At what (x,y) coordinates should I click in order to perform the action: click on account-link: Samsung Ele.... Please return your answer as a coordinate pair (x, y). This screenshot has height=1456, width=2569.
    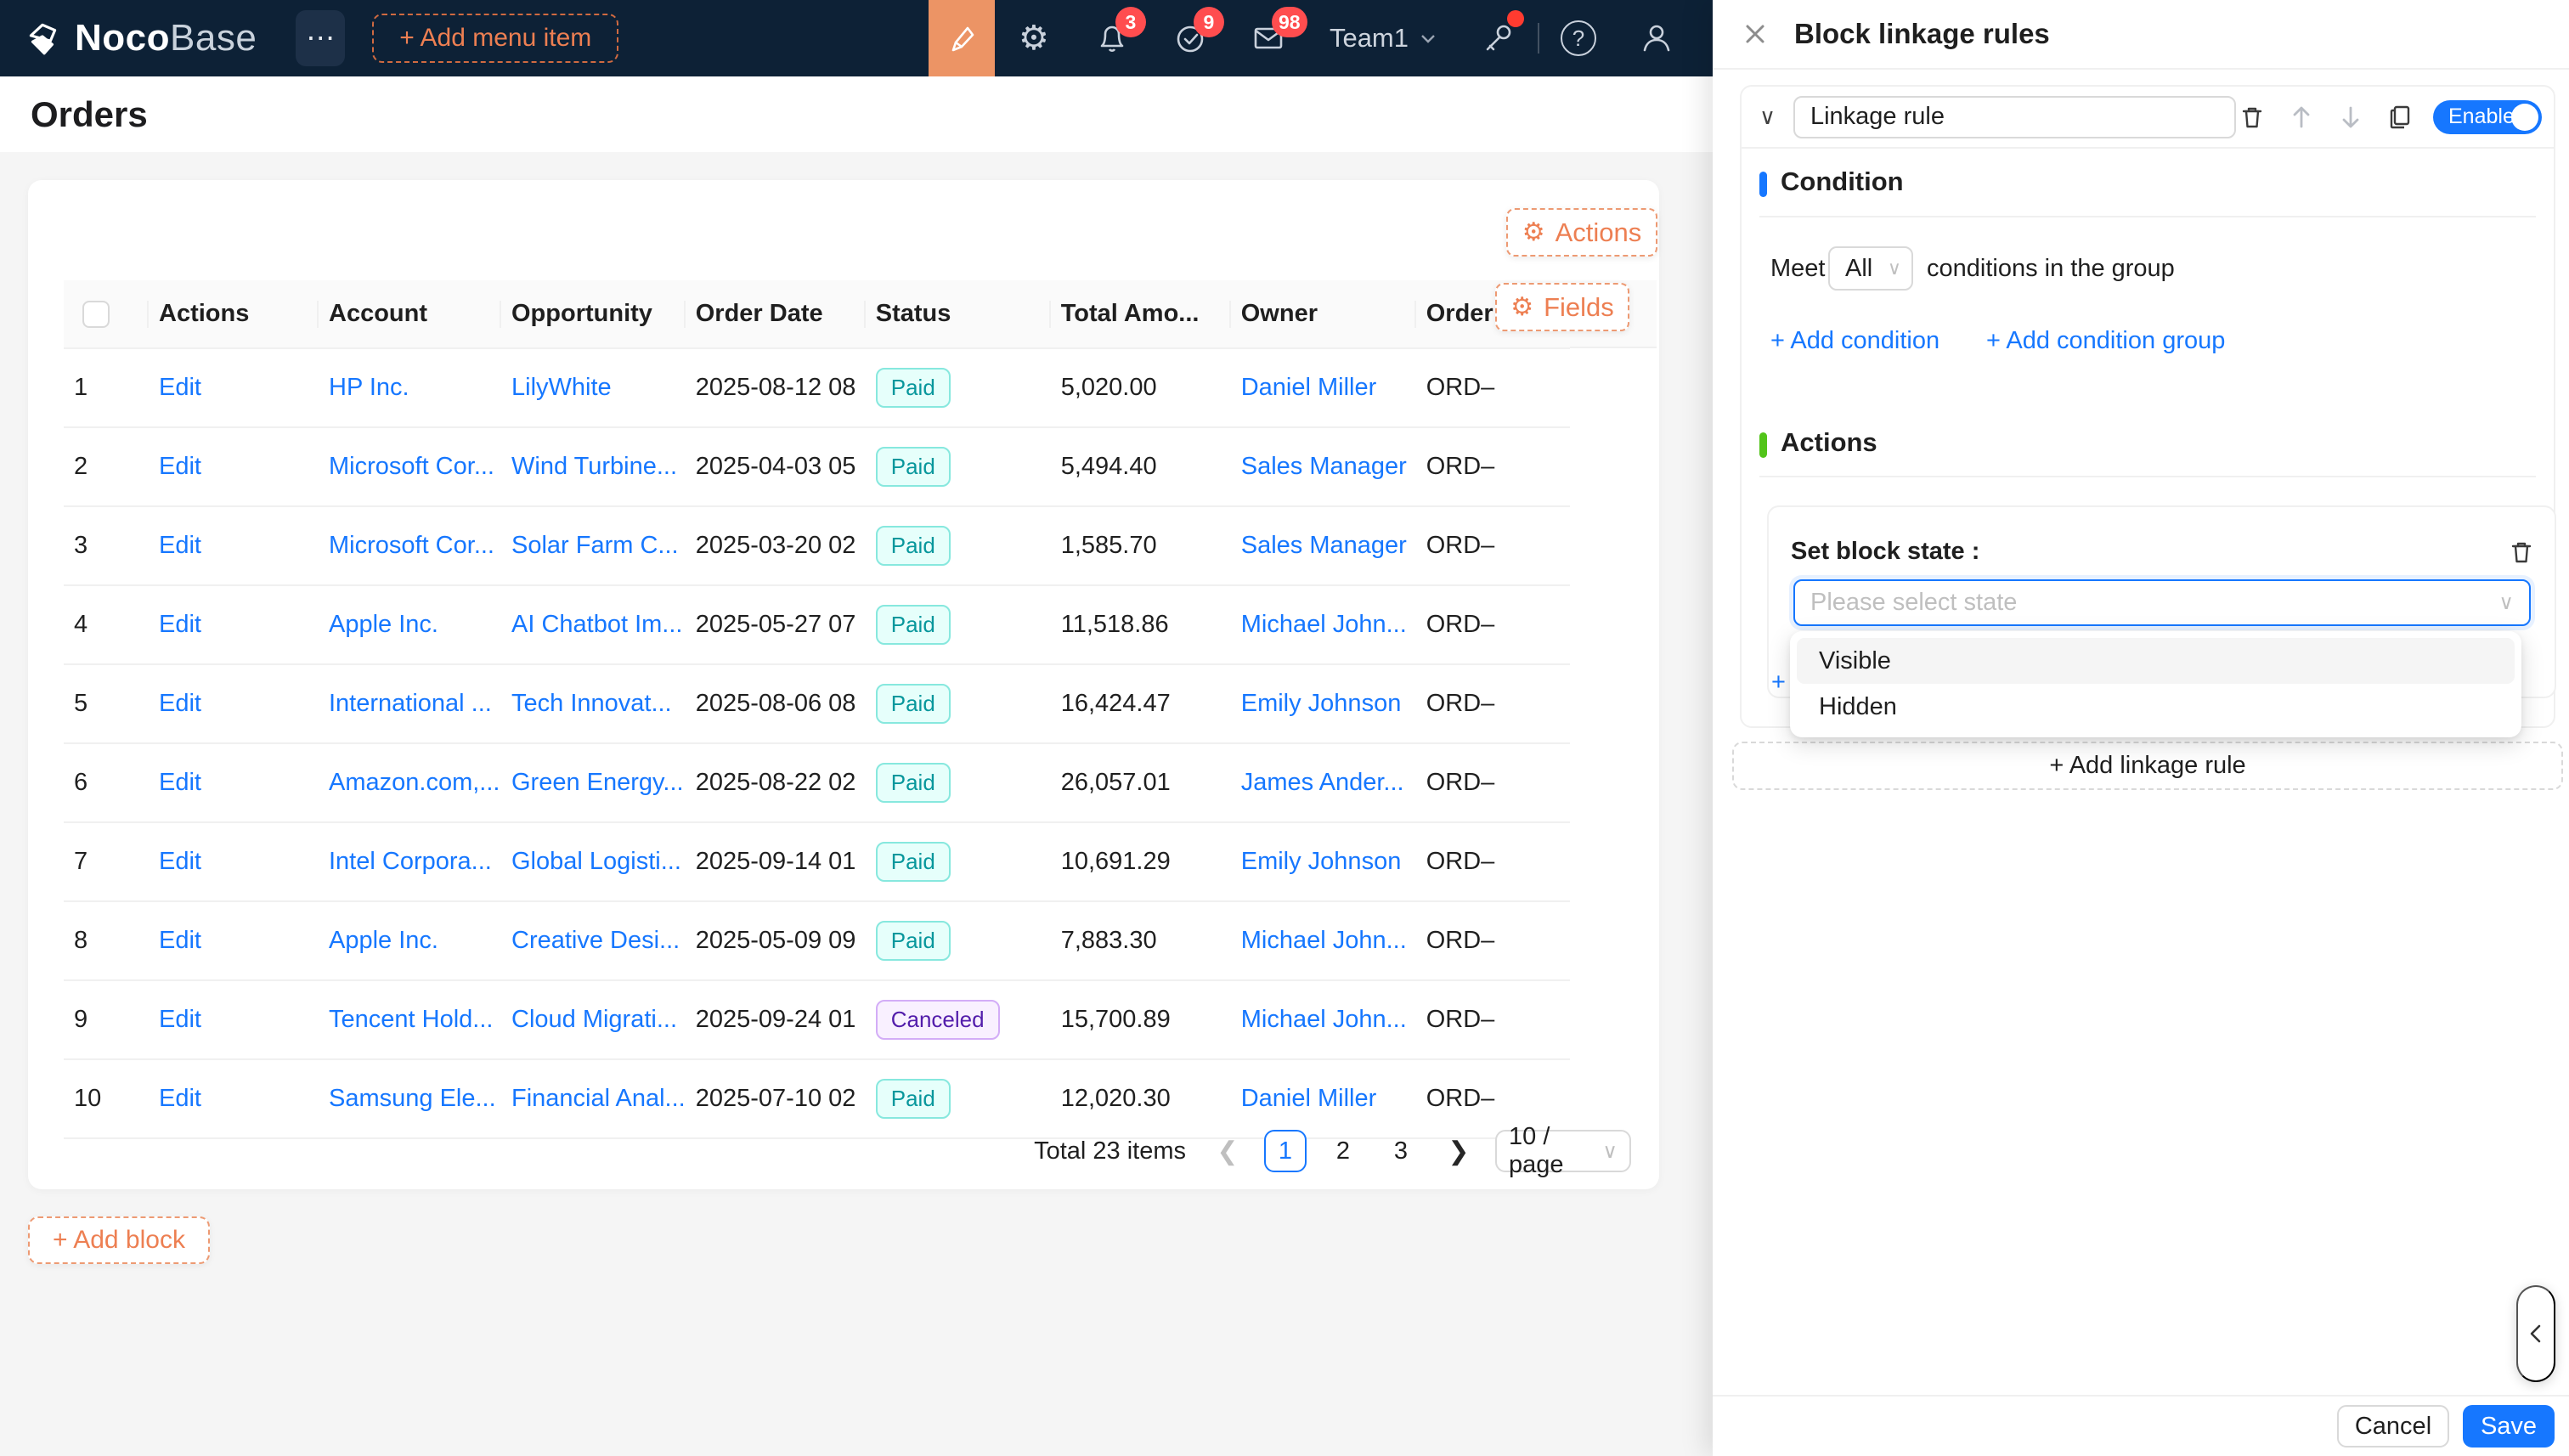
    Looking at the image, I should click on (413, 1099).